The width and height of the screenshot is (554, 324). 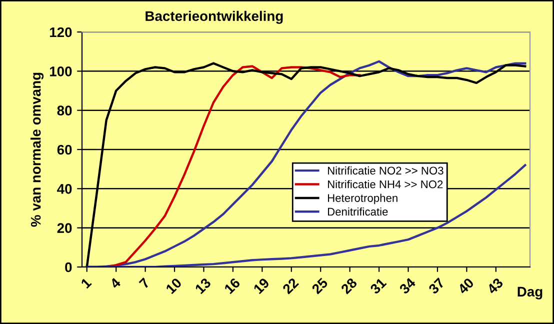 What do you see at coordinates (386, 170) in the screenshot?
I see `legend-label: Nitrificatie NO2 >> NO3` at bounding box center [386, 170].